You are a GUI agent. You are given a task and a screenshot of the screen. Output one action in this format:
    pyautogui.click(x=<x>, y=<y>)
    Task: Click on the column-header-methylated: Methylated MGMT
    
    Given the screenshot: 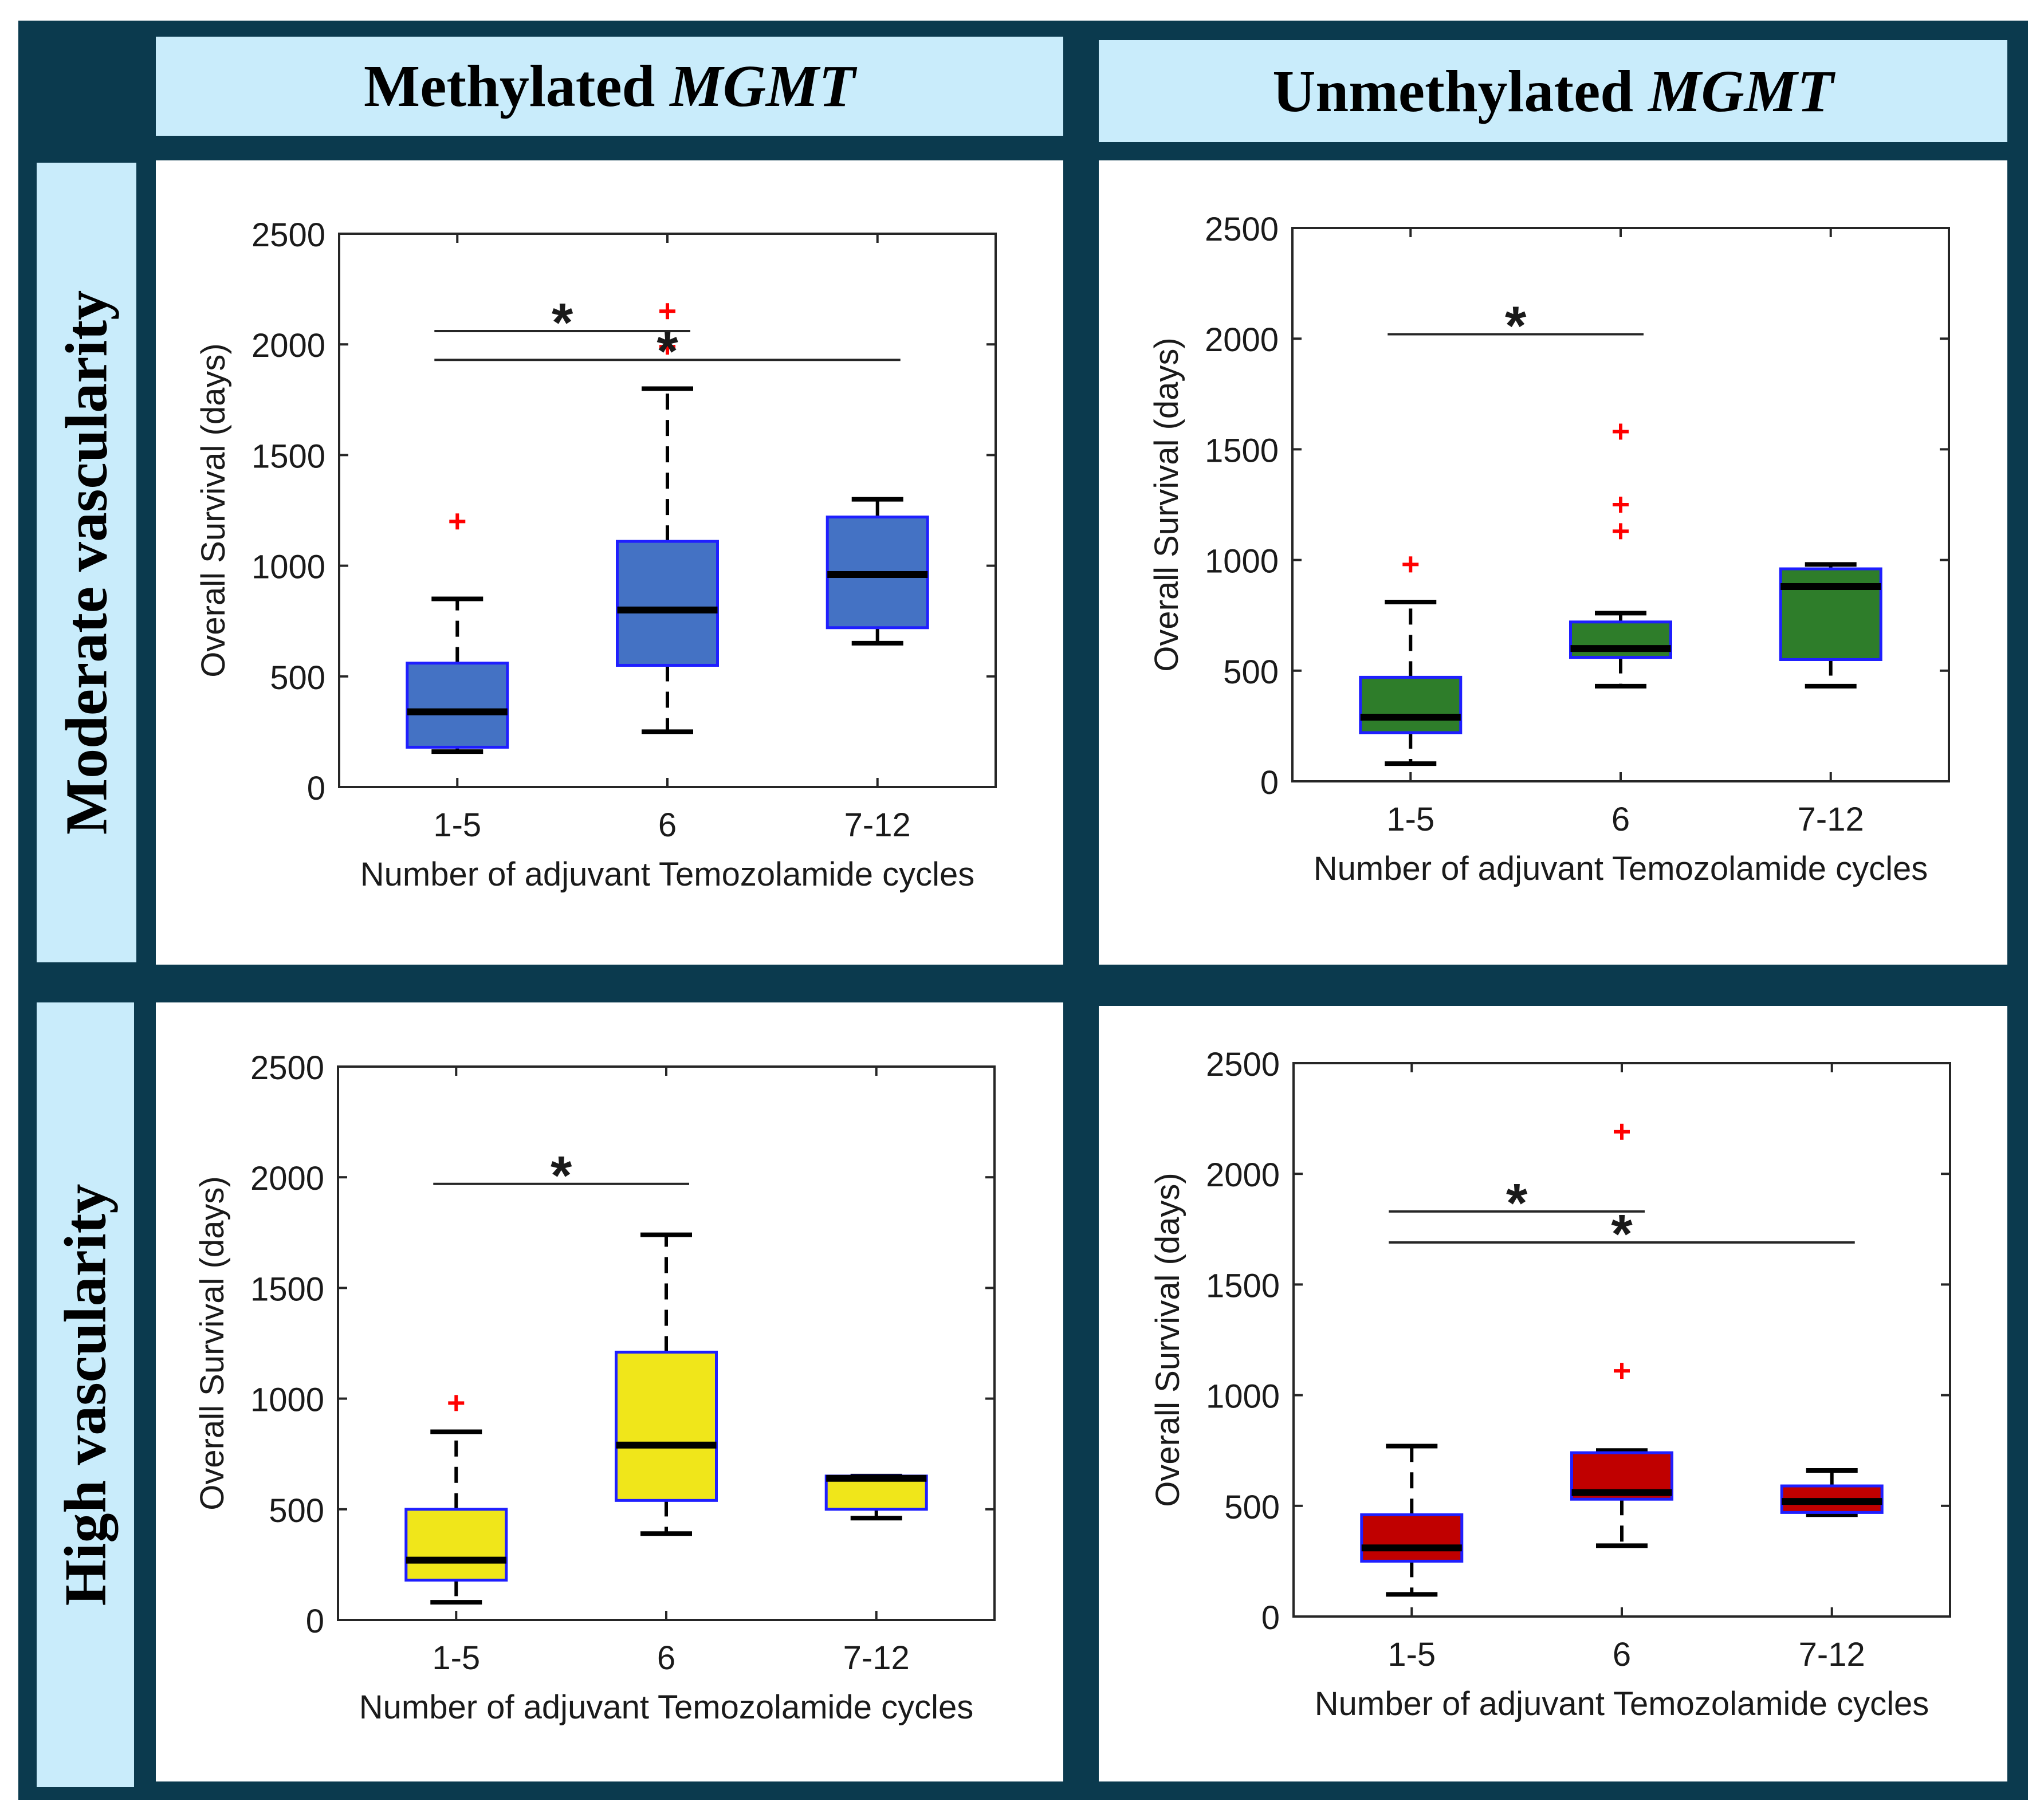 What is the action you would take?
    pyautogui.click(x=609, y=86)
    